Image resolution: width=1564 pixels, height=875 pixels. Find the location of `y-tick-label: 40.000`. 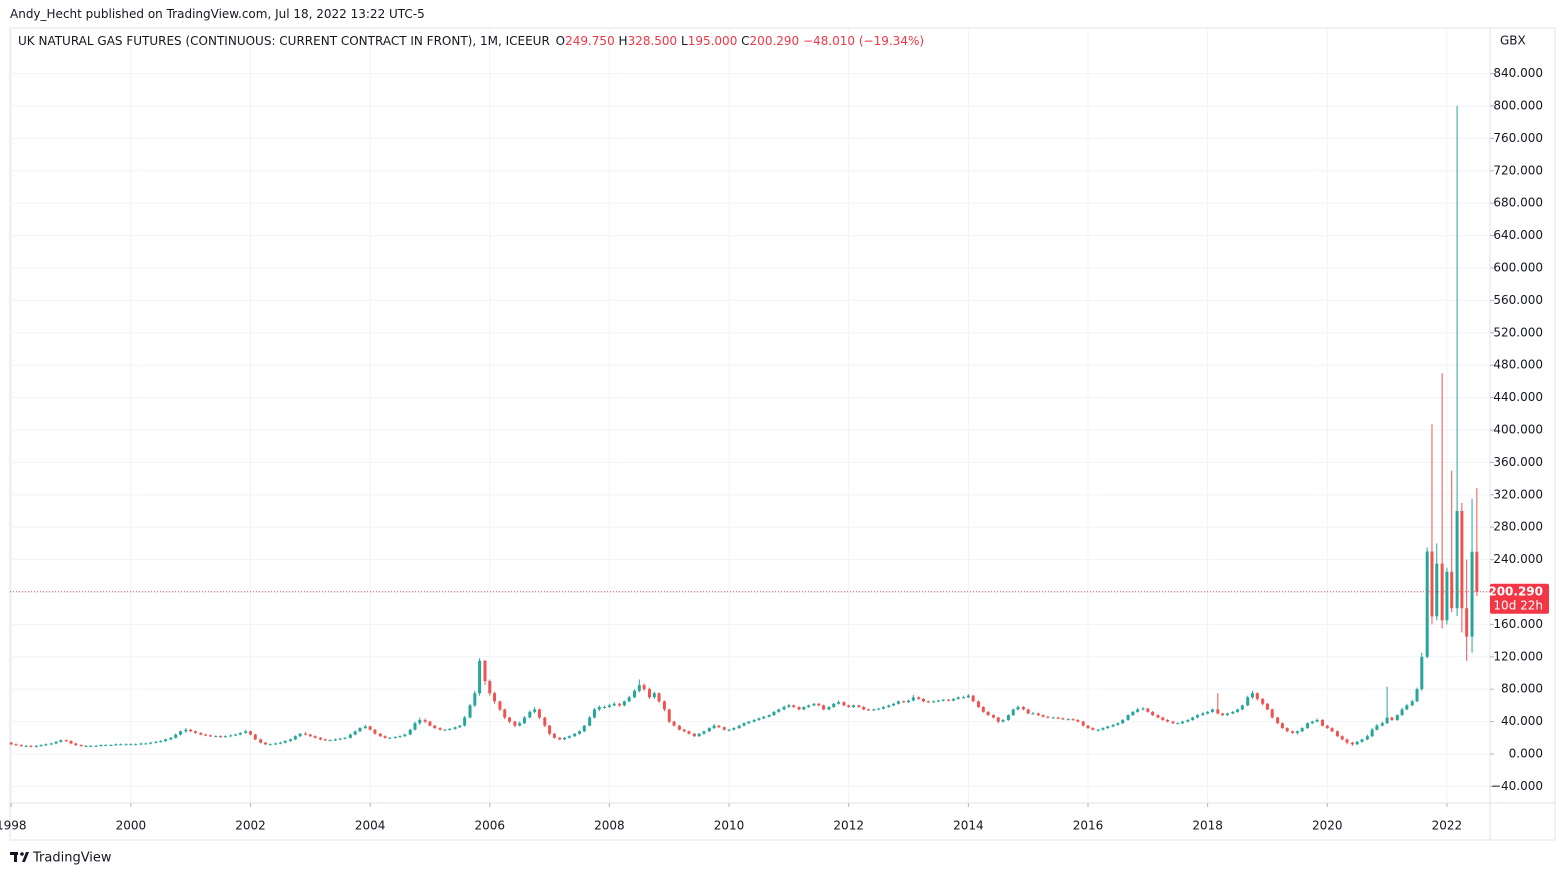

y-tick-label: 40.000 is located at coordinates (1522, 721).